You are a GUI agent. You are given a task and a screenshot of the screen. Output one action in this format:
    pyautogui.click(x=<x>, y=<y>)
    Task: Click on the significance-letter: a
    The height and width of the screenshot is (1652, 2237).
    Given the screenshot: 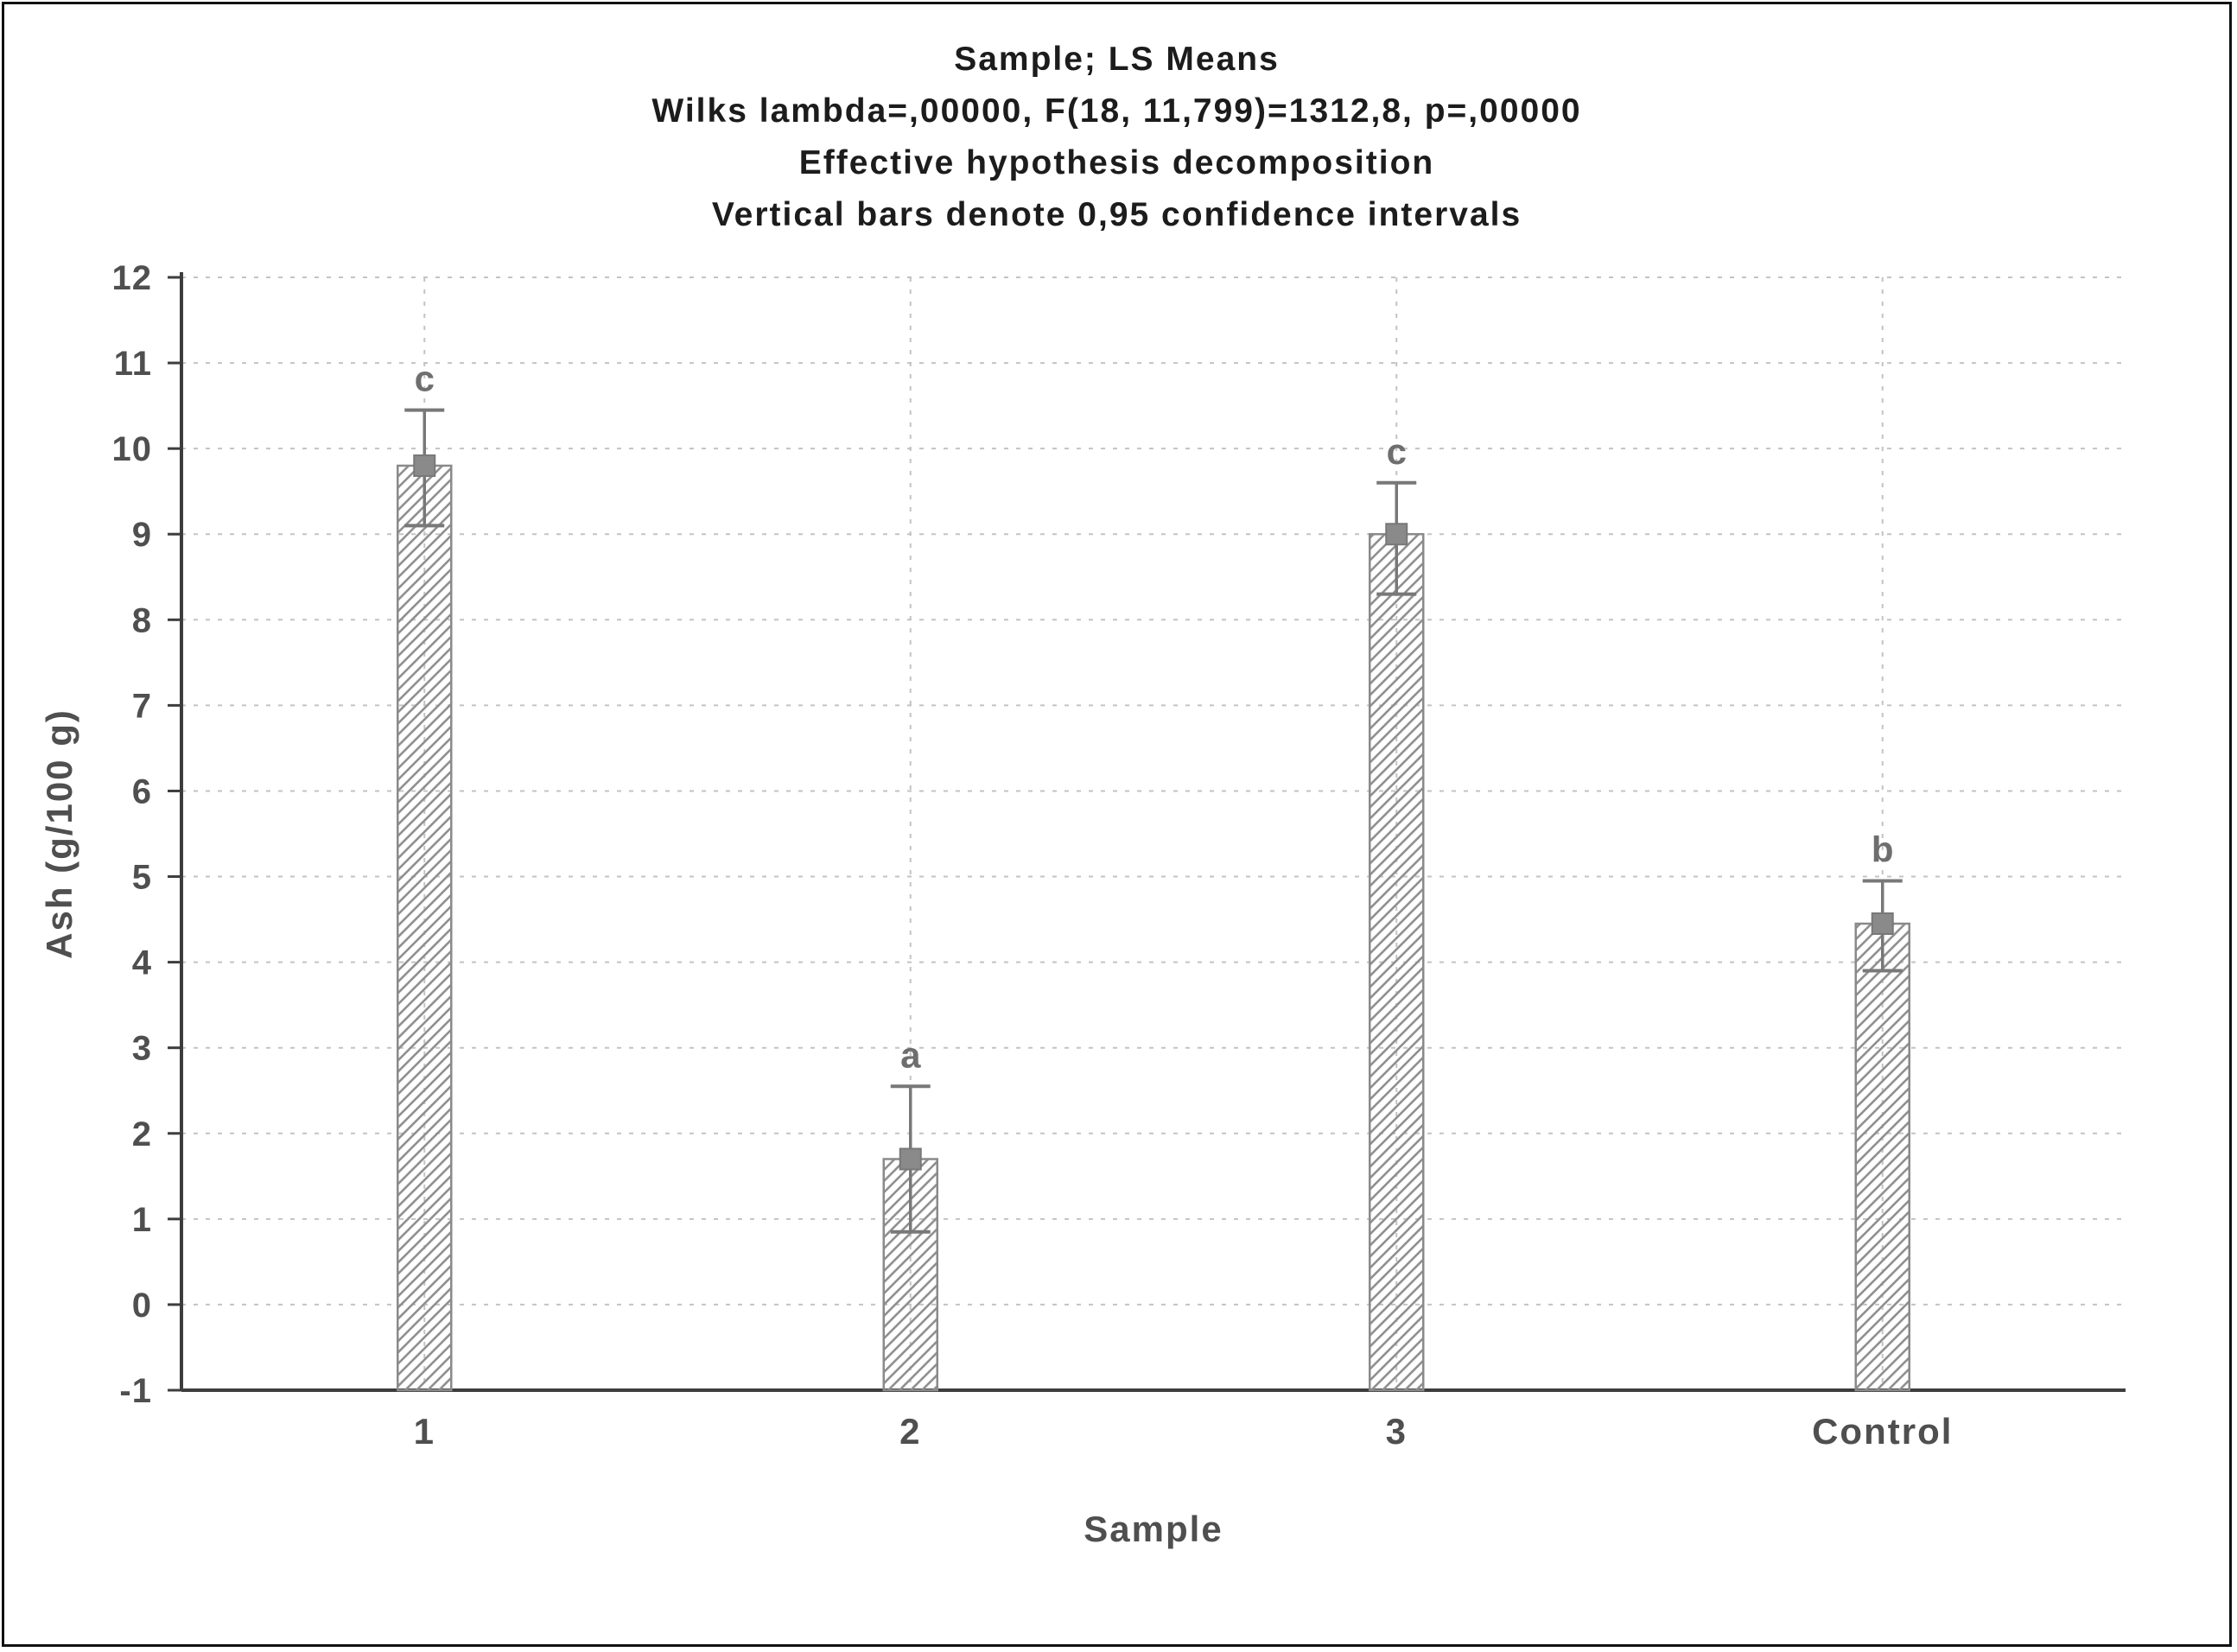 What is the action you would take?
    pyautogui.click(x=910, y=1054)
    